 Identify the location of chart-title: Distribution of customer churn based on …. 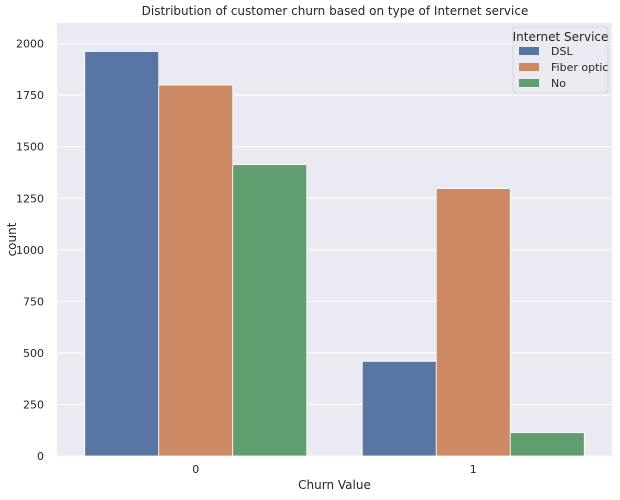
(335, 11).